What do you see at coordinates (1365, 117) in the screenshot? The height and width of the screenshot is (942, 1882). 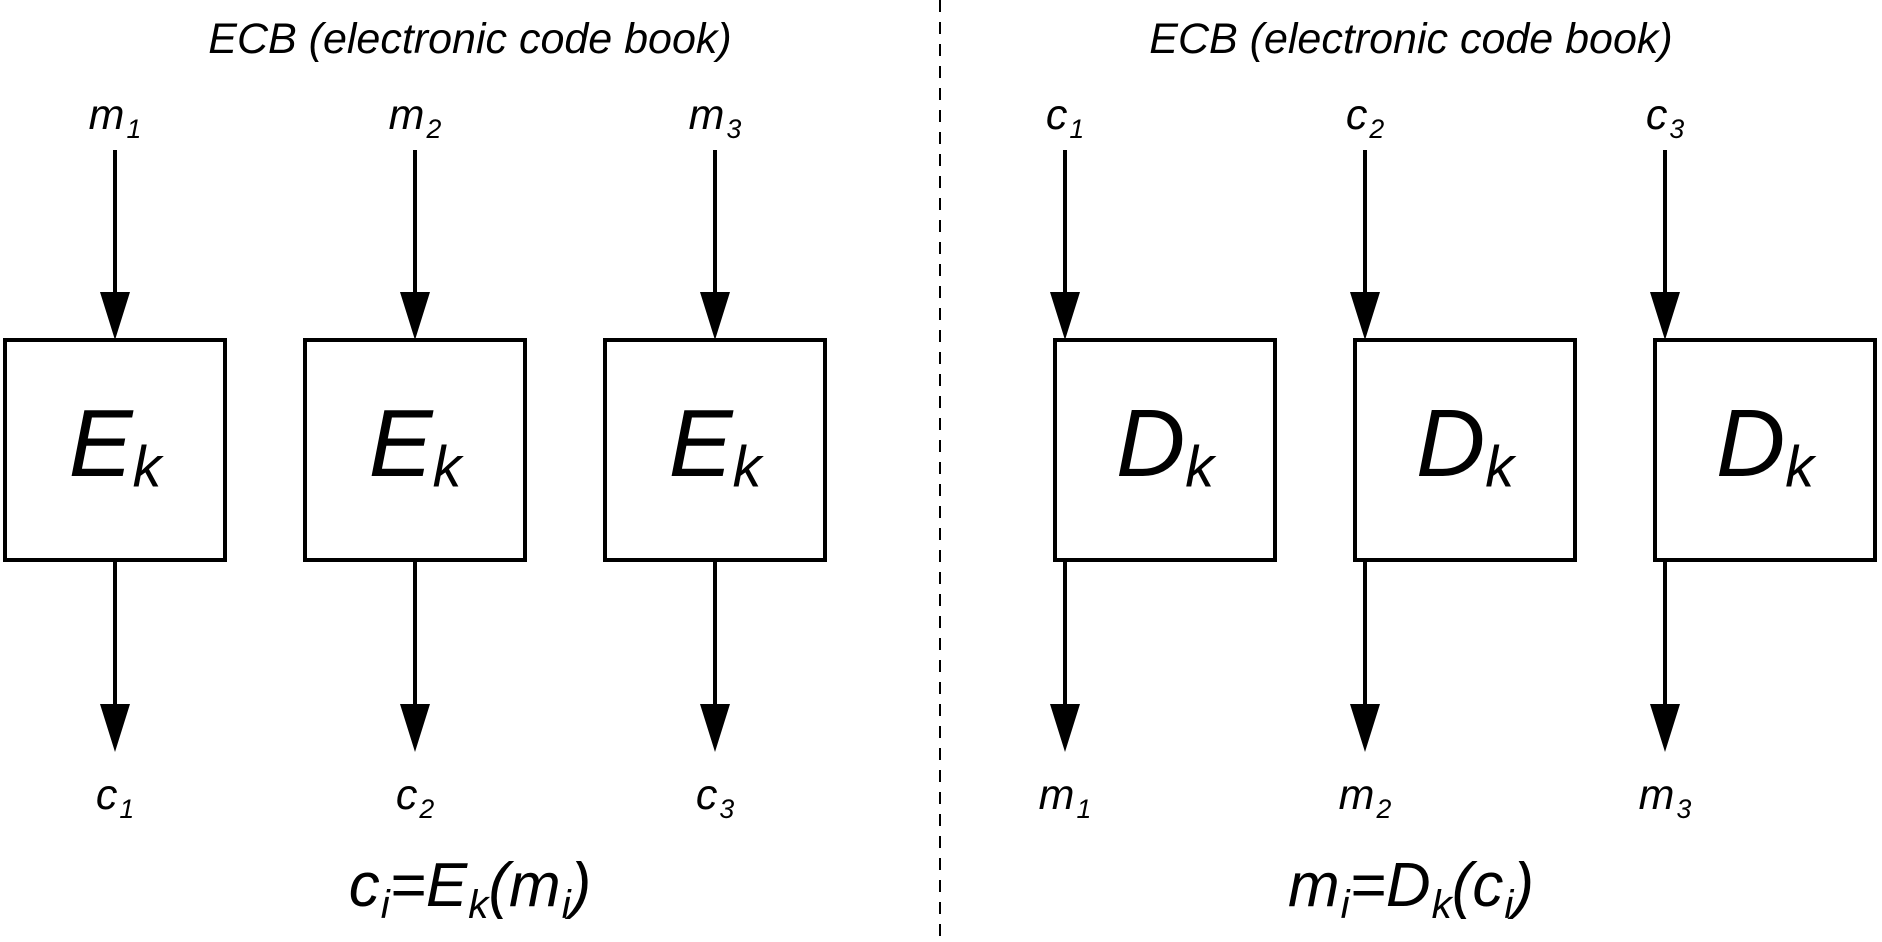 I see `ciphertext-input-2-label: c2` at bounding box center [1365, 117].